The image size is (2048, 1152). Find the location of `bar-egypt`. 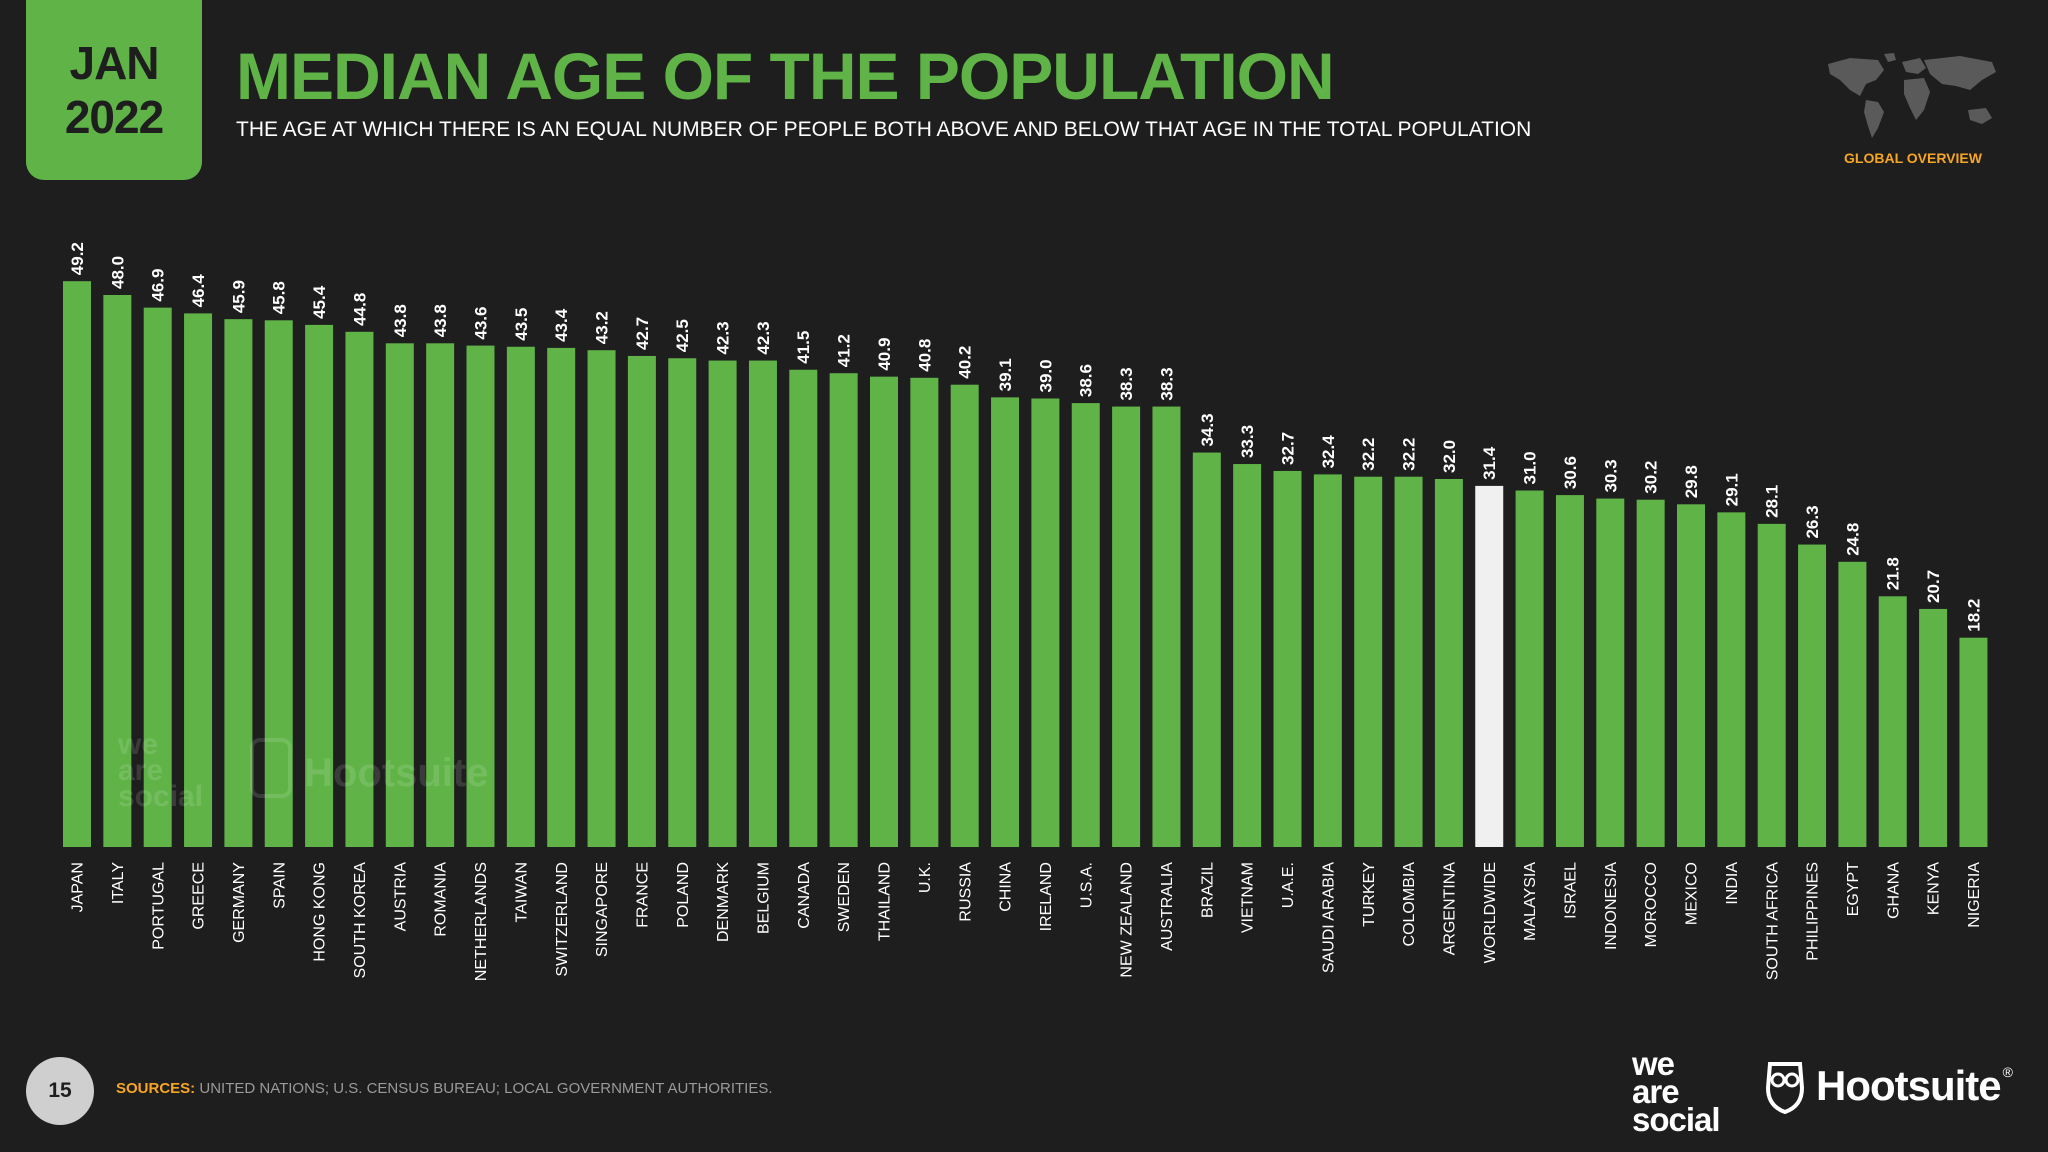

bar-egypt is located at coordinates (1852, 704).